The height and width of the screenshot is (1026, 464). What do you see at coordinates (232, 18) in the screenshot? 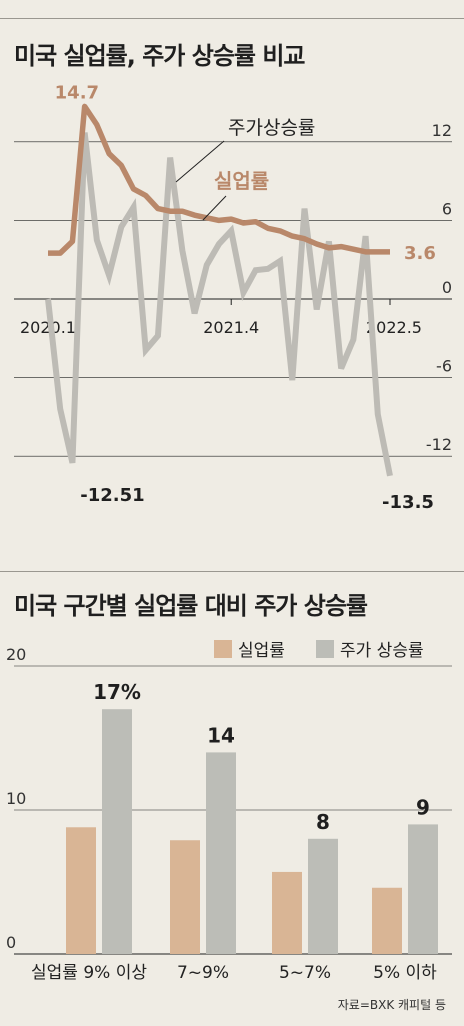
I see `top-rule` at bounding box center [232, 18].